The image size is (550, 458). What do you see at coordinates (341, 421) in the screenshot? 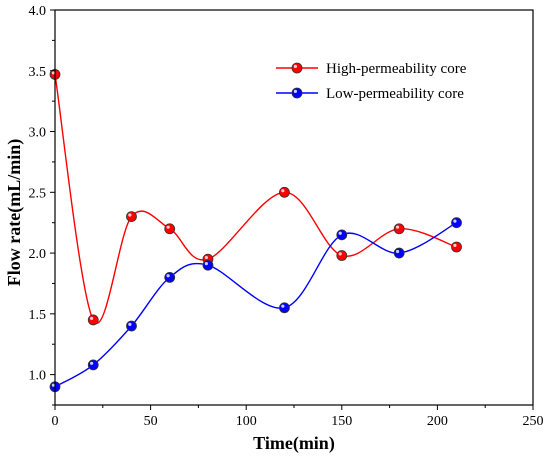
I see `x-tick-label: 150` at bounding box center [341, 421].